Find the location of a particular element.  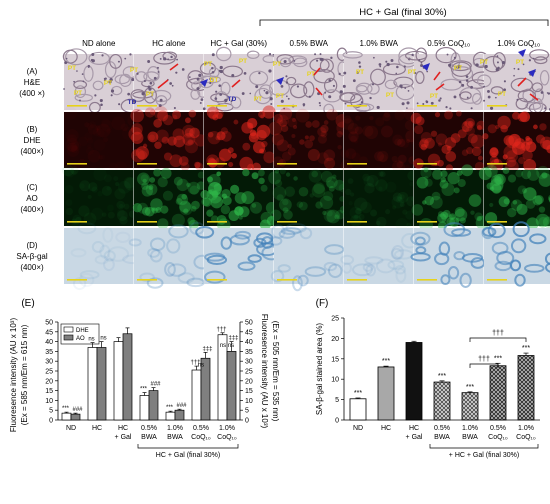

e-ytick-right-10: 50 is located at coordinates (249, 323).